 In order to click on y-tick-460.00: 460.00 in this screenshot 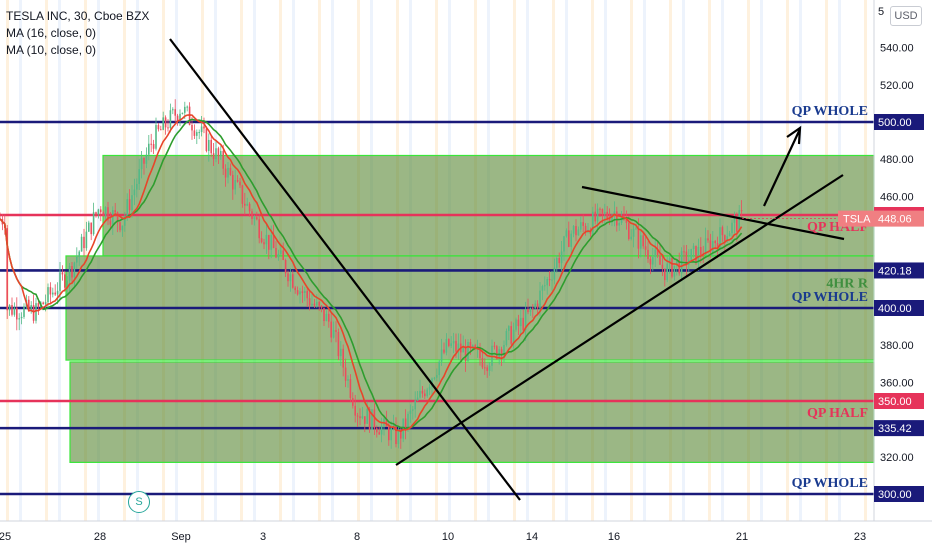, I will do `click(897, 197)`.